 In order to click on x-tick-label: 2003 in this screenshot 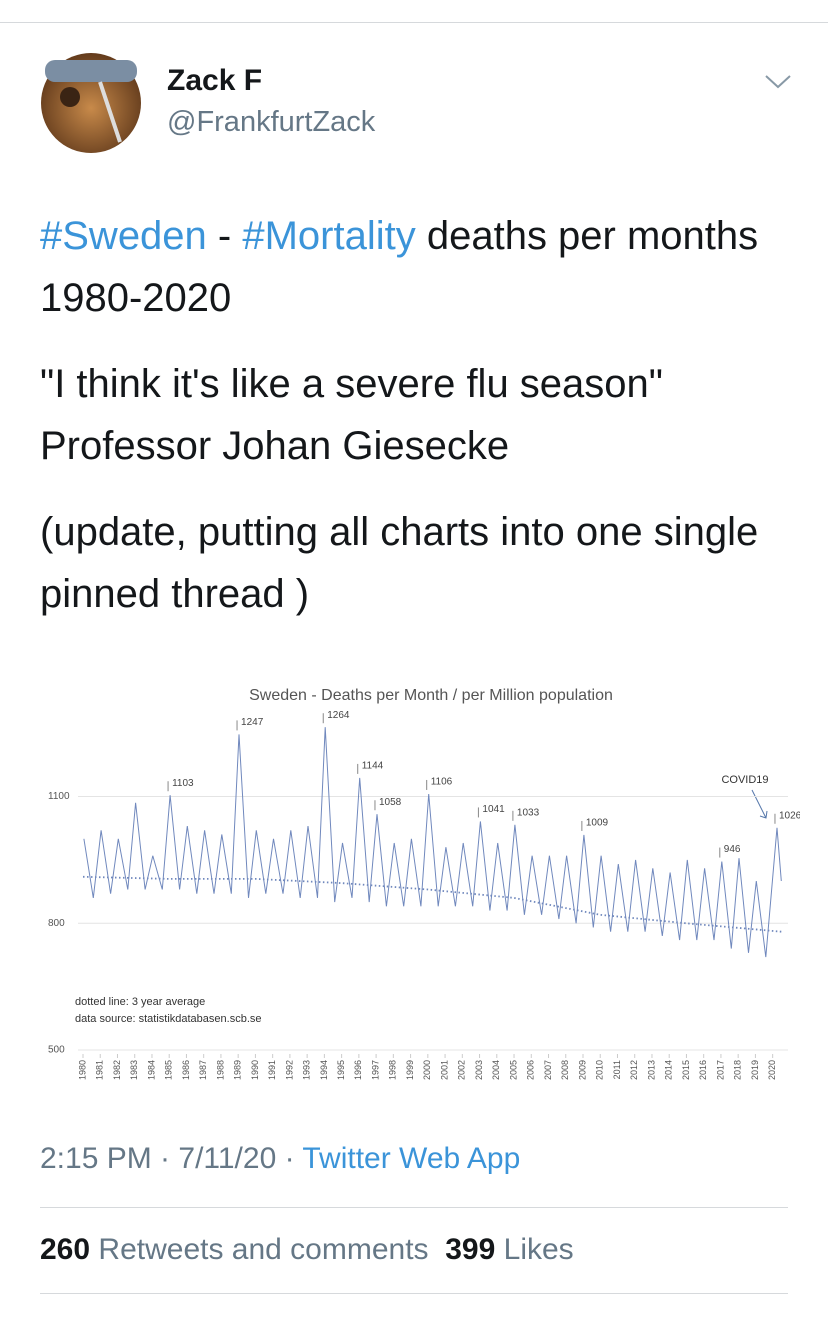, I will do `click(479, 1070)`.